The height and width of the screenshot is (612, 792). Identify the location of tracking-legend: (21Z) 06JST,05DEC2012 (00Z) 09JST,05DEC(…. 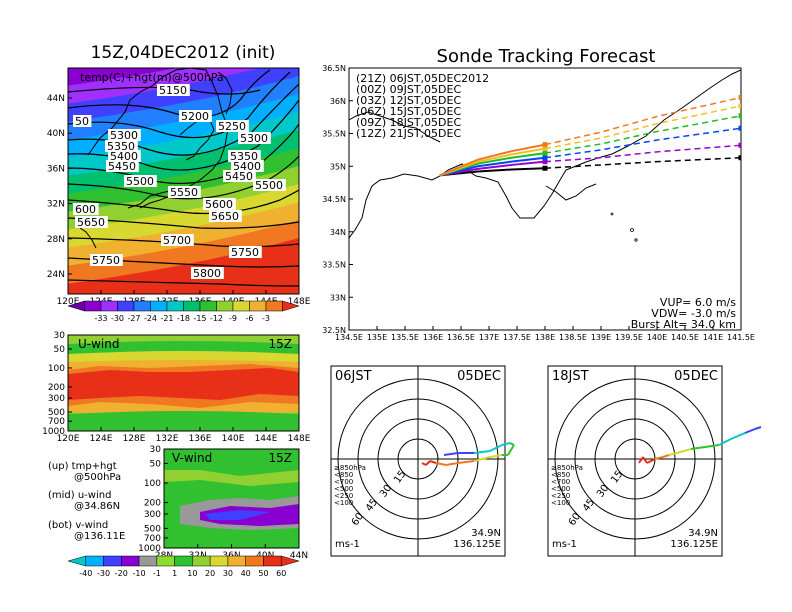
(422, 106).